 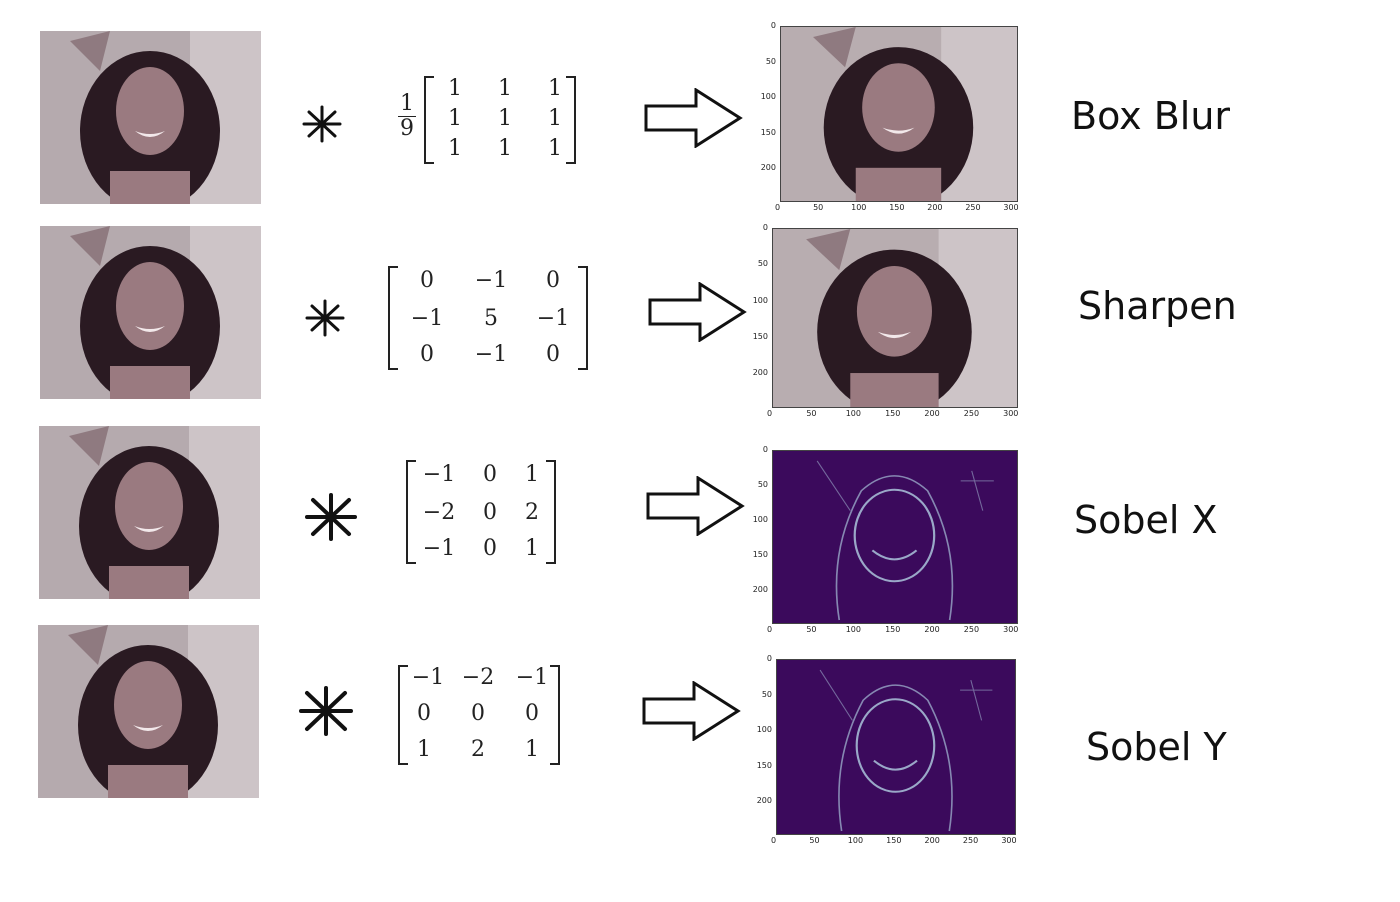 I want to click on kernel-matrix: −1 0 1 −2 0 2 −1 0 1, so click(x=481, y=512).